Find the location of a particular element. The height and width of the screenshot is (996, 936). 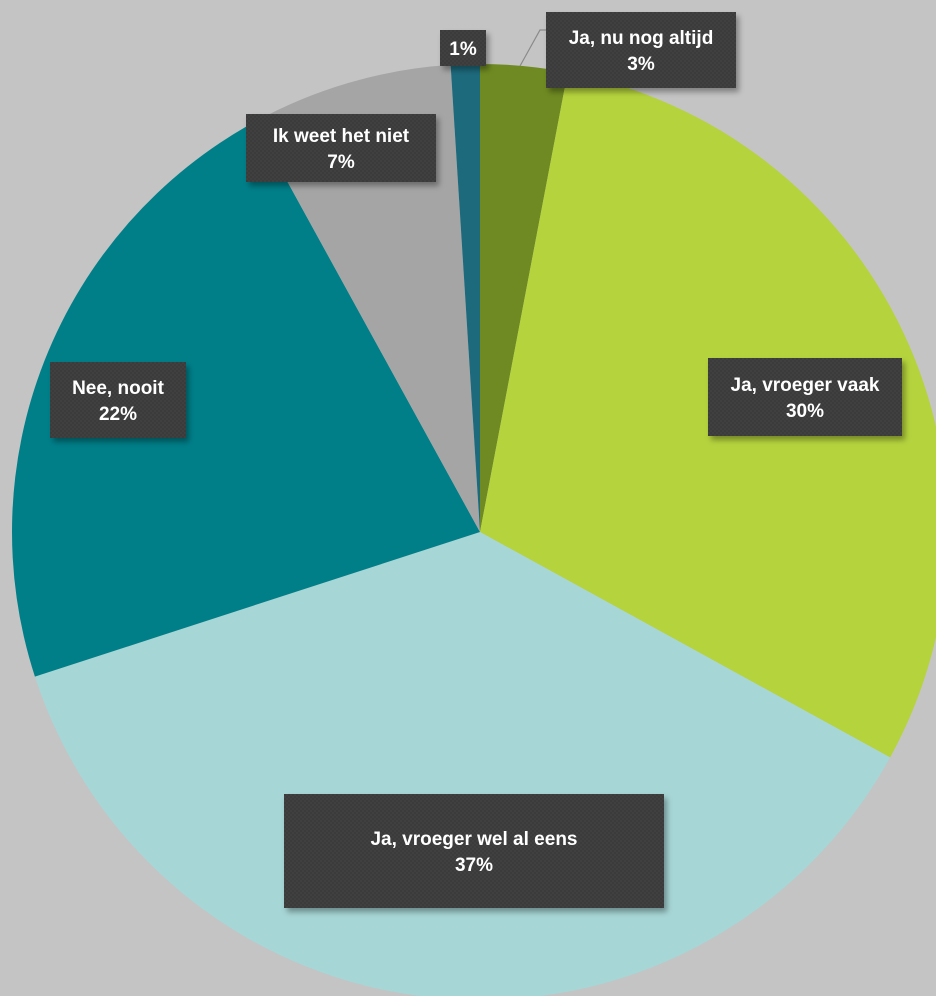

data-label-1: 1% is located at coordinates (463, 48).